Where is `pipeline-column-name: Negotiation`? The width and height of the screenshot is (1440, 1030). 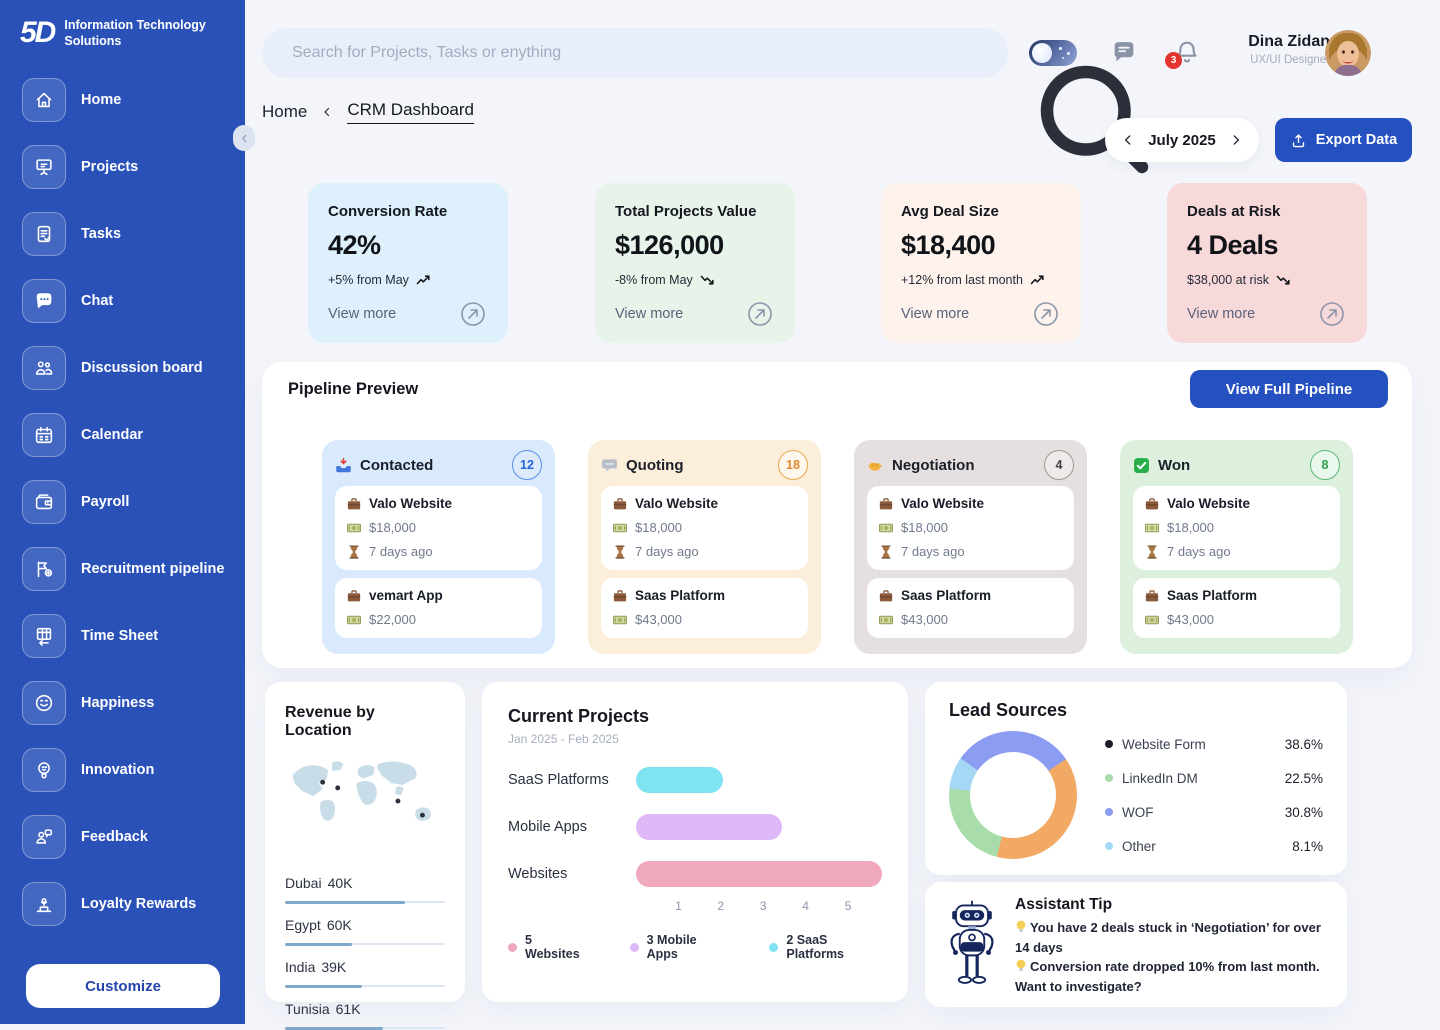 pipeline-column-name: Negotiation is located at coordinates (933, 465).